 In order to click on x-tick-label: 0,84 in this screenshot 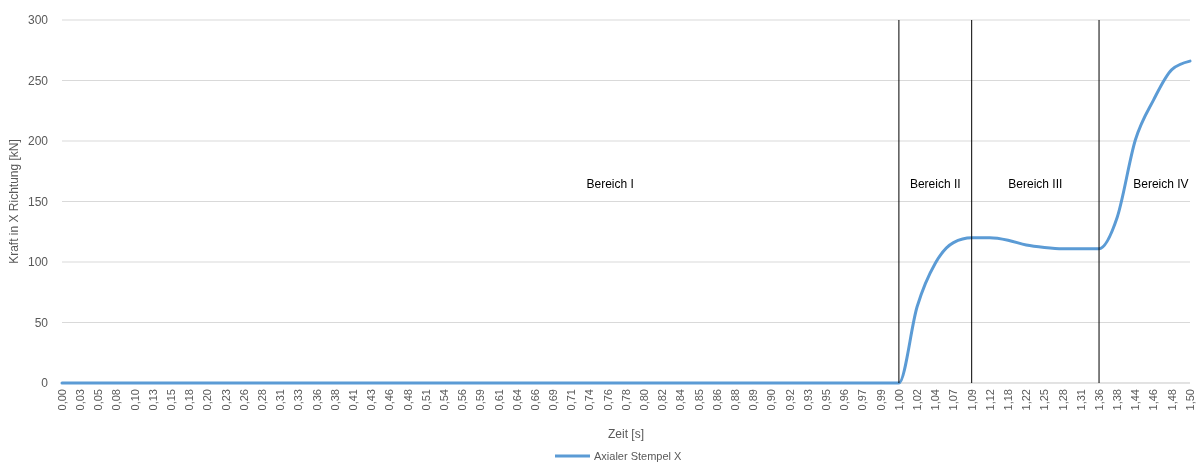, I will do `click(680, 400)`.